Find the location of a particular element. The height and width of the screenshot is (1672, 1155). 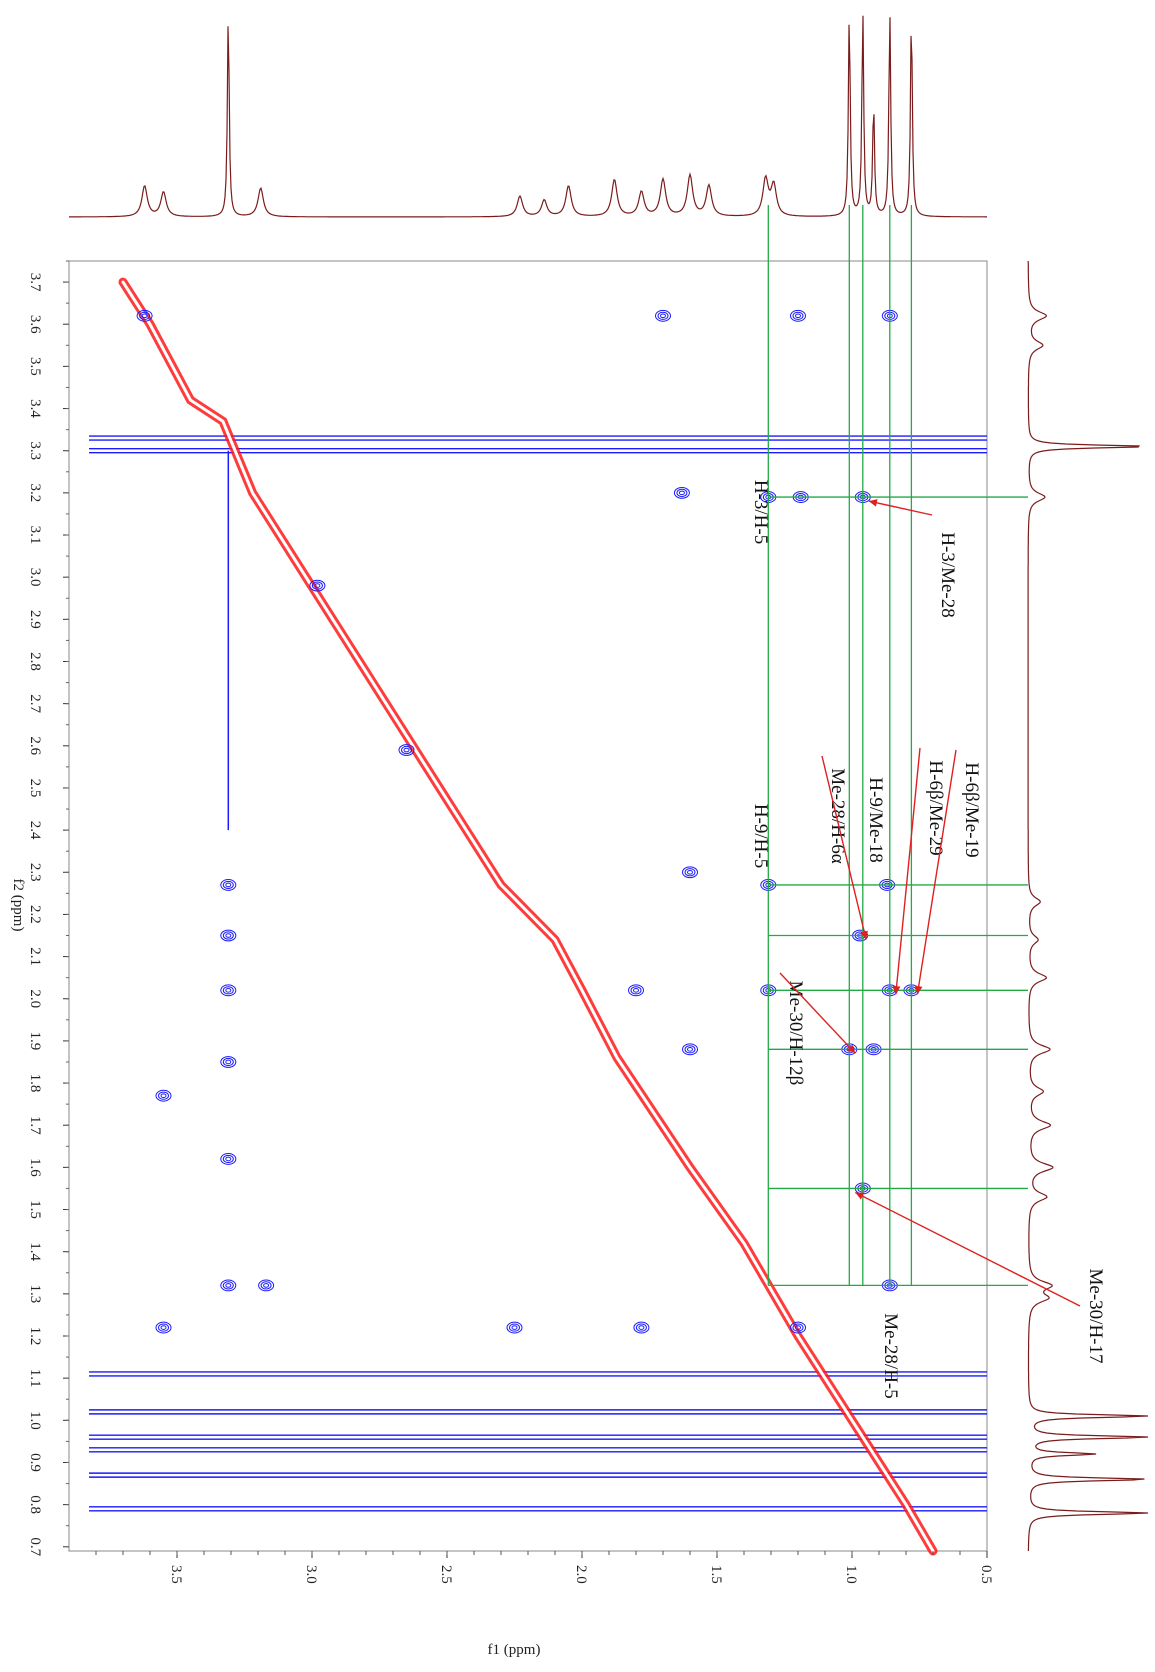

y-tick-label: 3.2 is located at coordinates (35, 492).